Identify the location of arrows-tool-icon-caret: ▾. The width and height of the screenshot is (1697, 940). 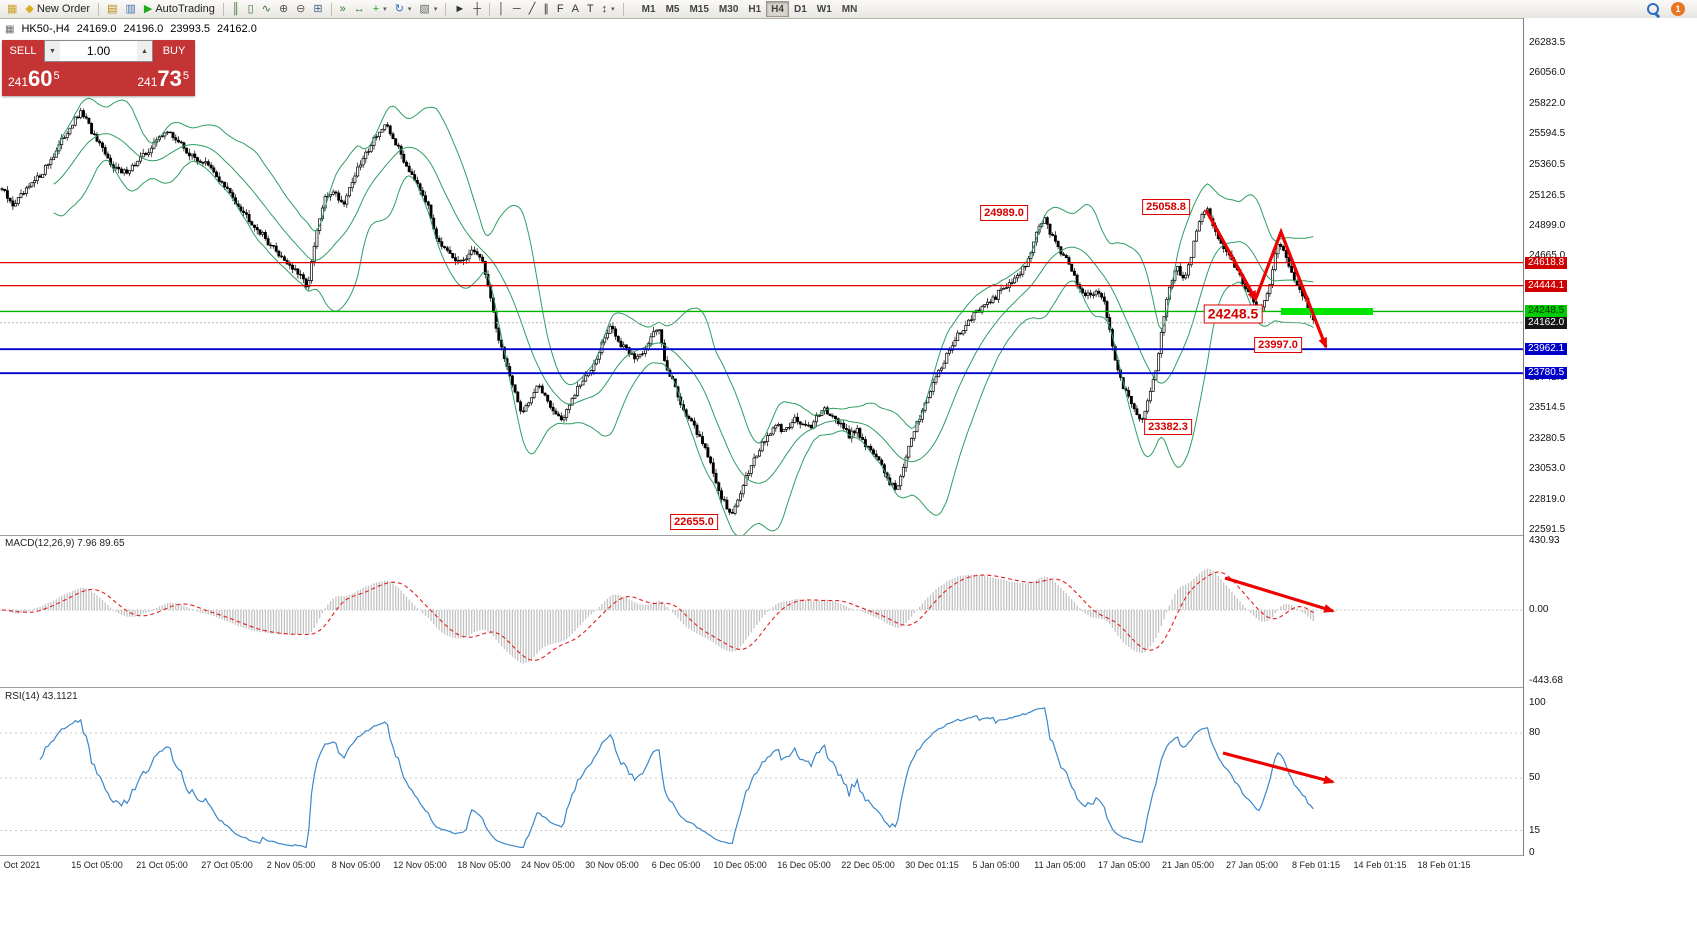
(613, 9).